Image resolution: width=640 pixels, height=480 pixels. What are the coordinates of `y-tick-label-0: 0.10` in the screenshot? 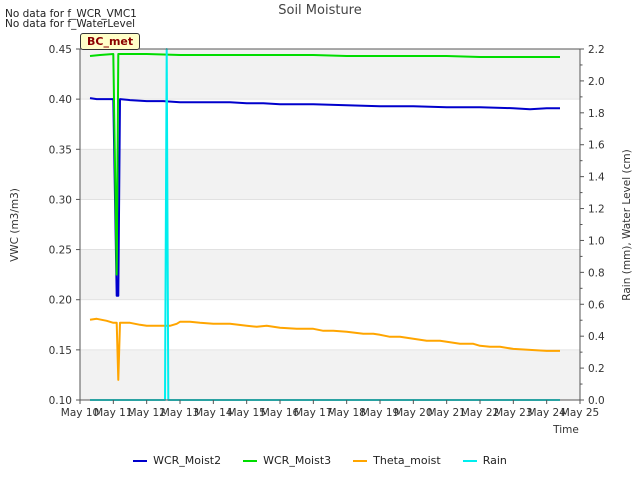 It's located at (60, 401).